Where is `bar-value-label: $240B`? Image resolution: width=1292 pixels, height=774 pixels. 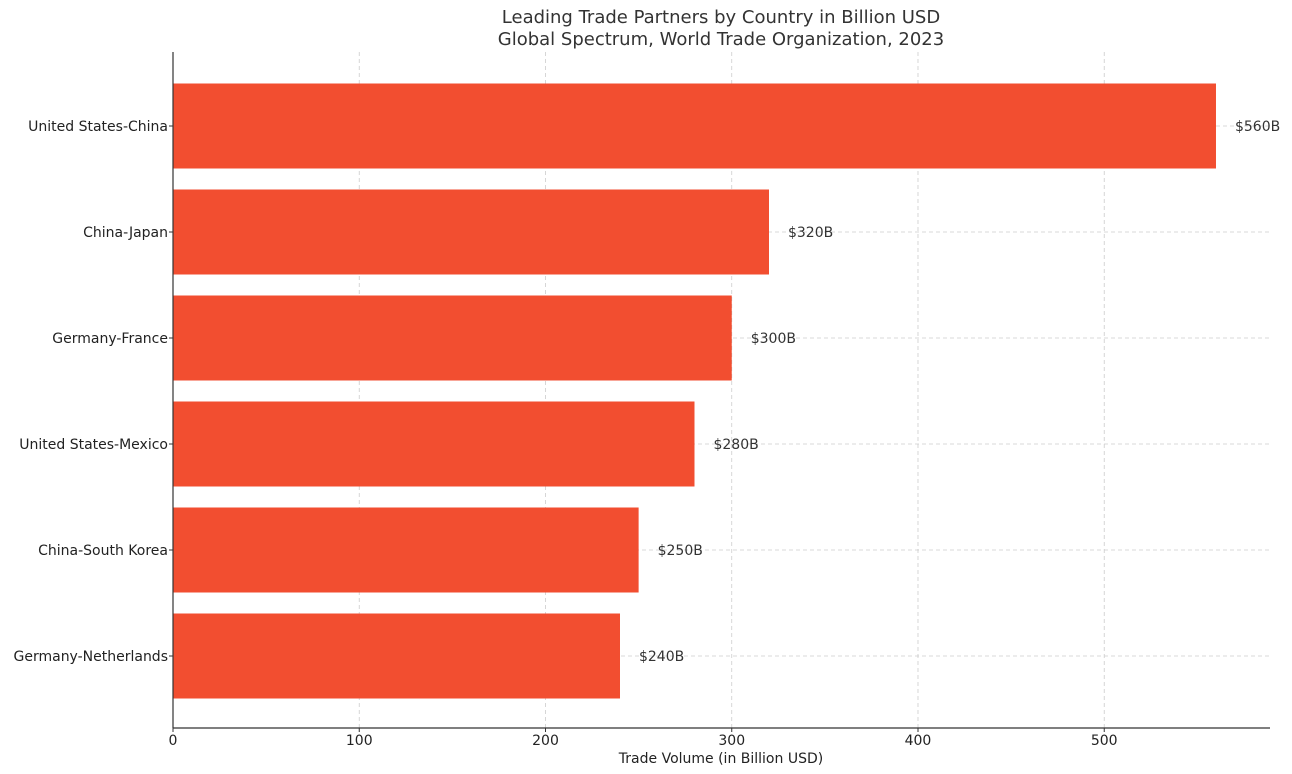
bar-value-label: $240B is located at coordinates (661, 657).